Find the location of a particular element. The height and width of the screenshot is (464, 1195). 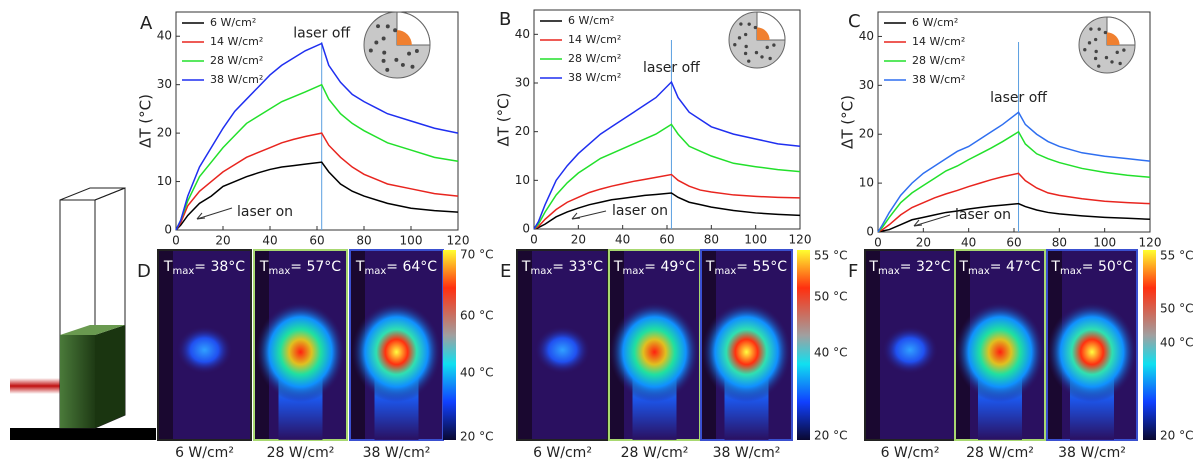

tmax-label: Tmax= 49°C is located at coordinates (654, 268).